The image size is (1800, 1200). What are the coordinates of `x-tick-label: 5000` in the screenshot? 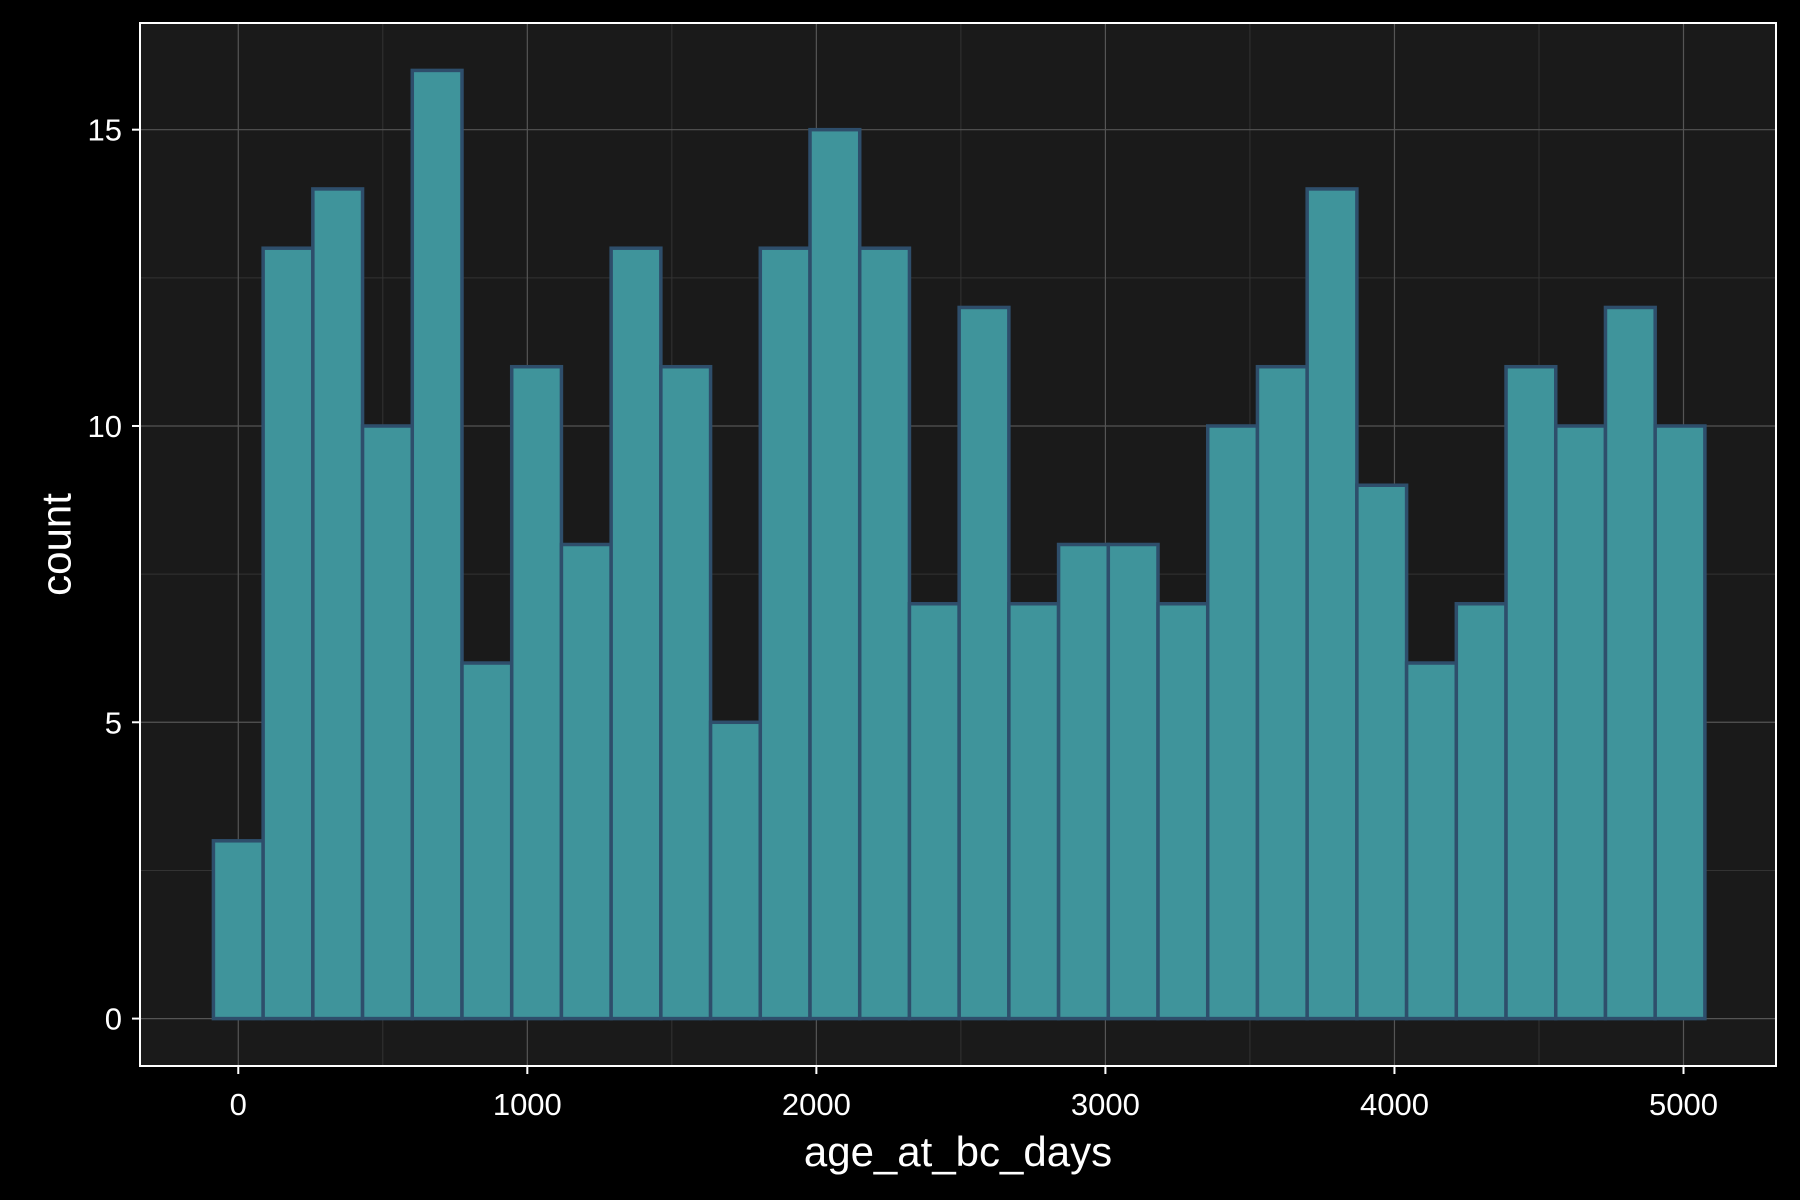 It's located at (1683, 1104).